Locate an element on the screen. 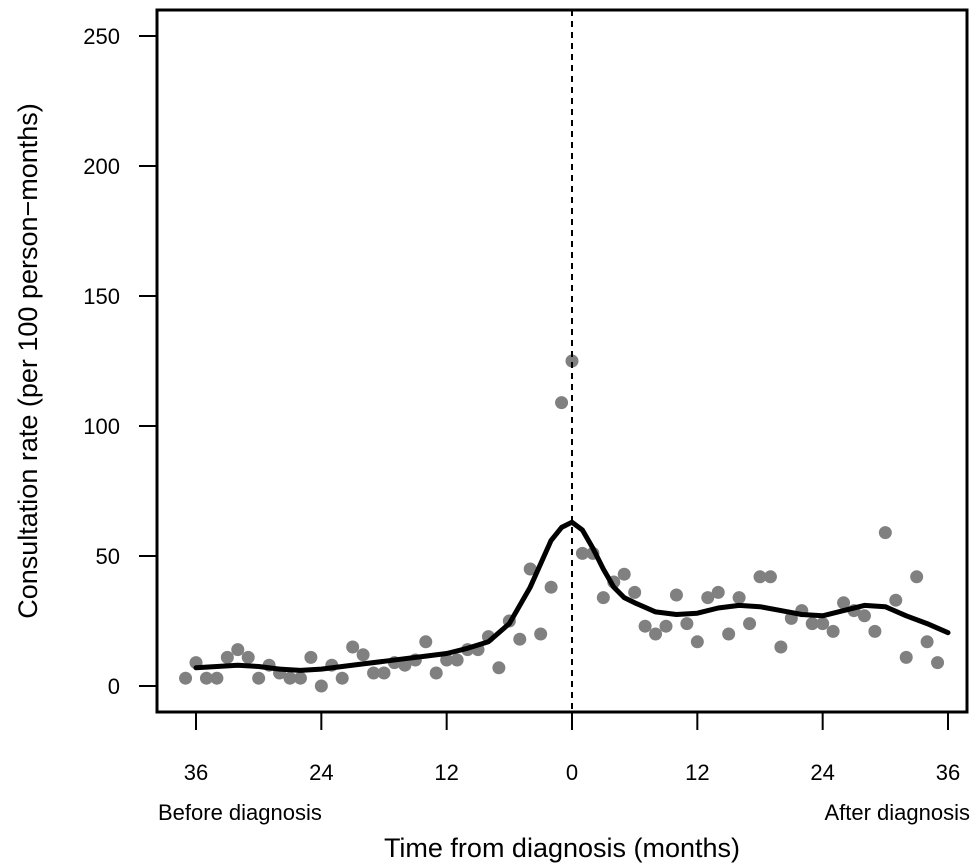 This screenshot has height=865, width=978. x-tick-label: 0 is located at coordinates (572, 772).